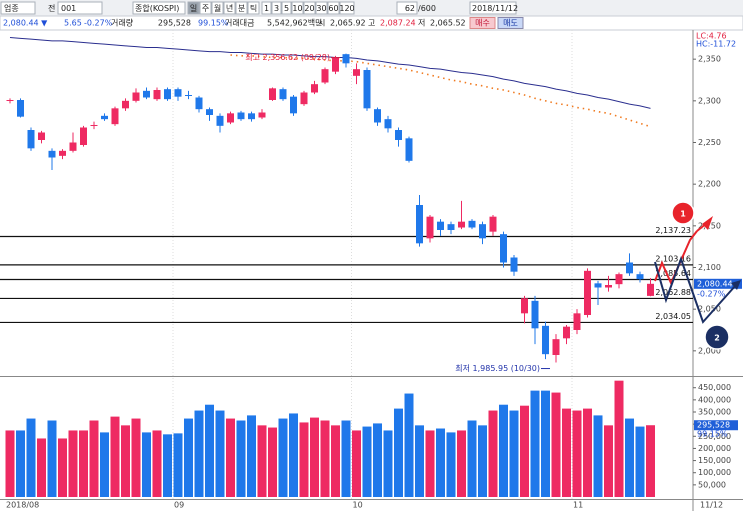 This screenshot has height=511, width=743. I want to click on high-note: 최고 2,356.62 (09/28), so click(287, 57).